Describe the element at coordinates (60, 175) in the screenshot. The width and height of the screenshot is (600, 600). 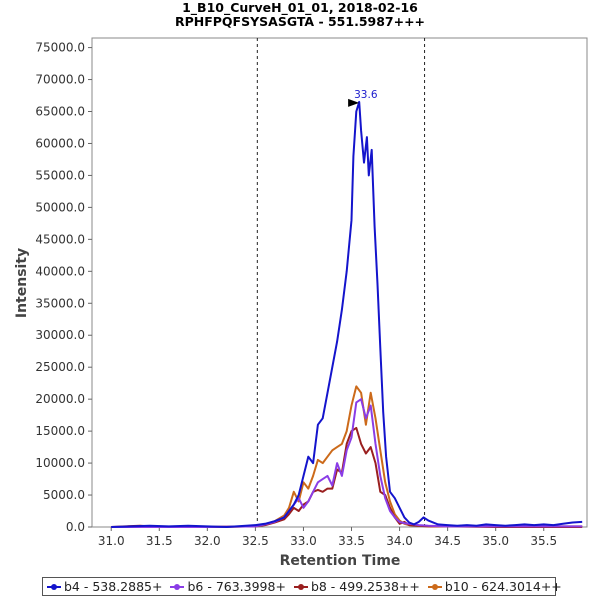
I see `y-tick-label: 55000.0` at that location.